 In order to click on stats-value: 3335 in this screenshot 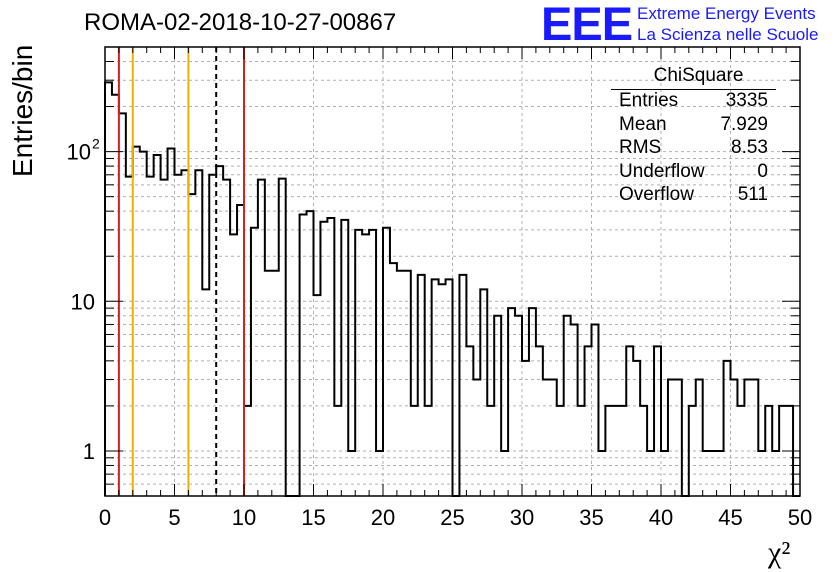, I will do `click(746, 100)`.